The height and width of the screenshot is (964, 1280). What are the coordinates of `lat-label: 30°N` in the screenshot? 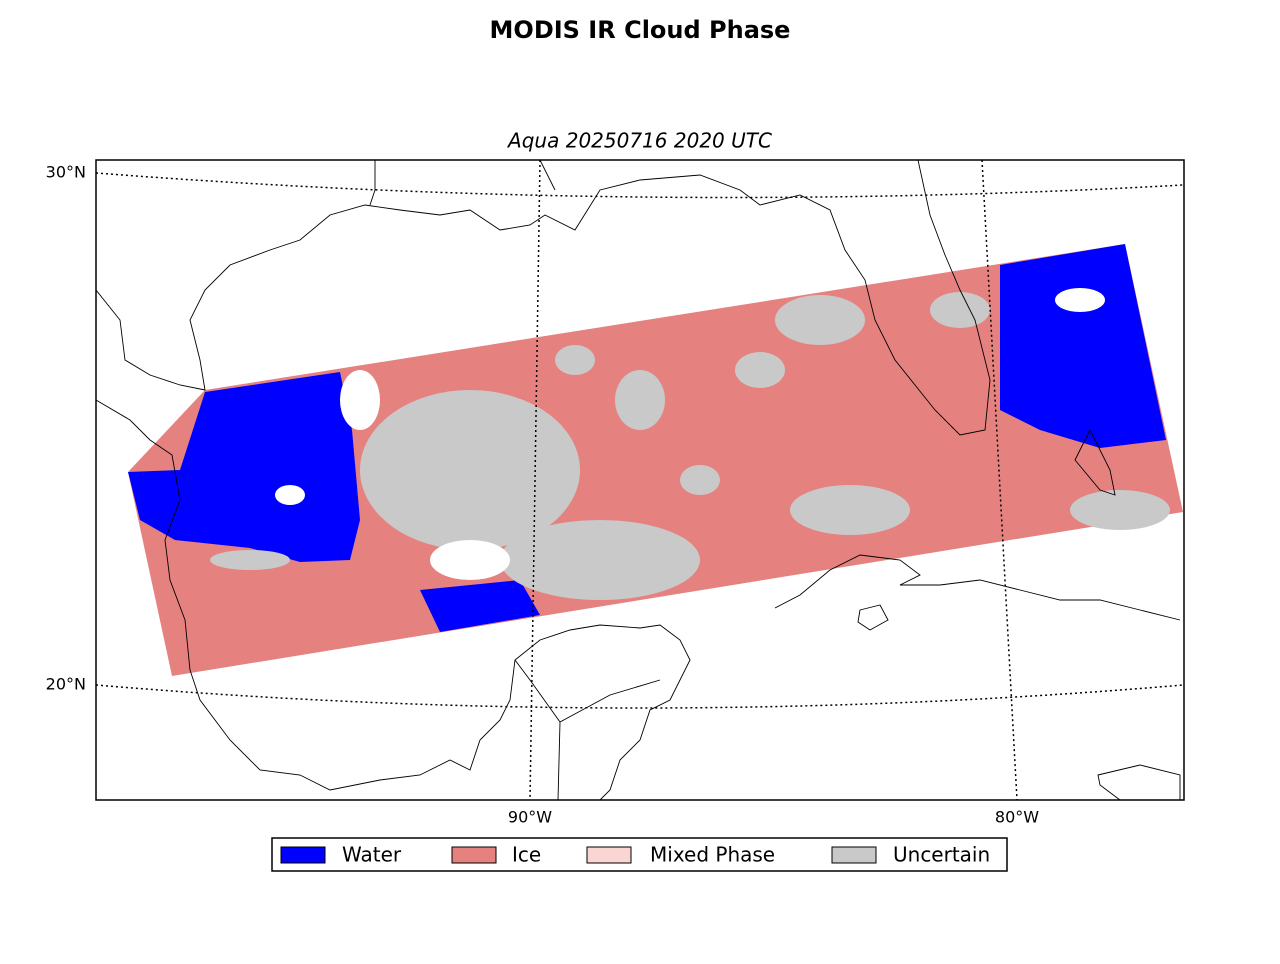 It's located at (66, 172).